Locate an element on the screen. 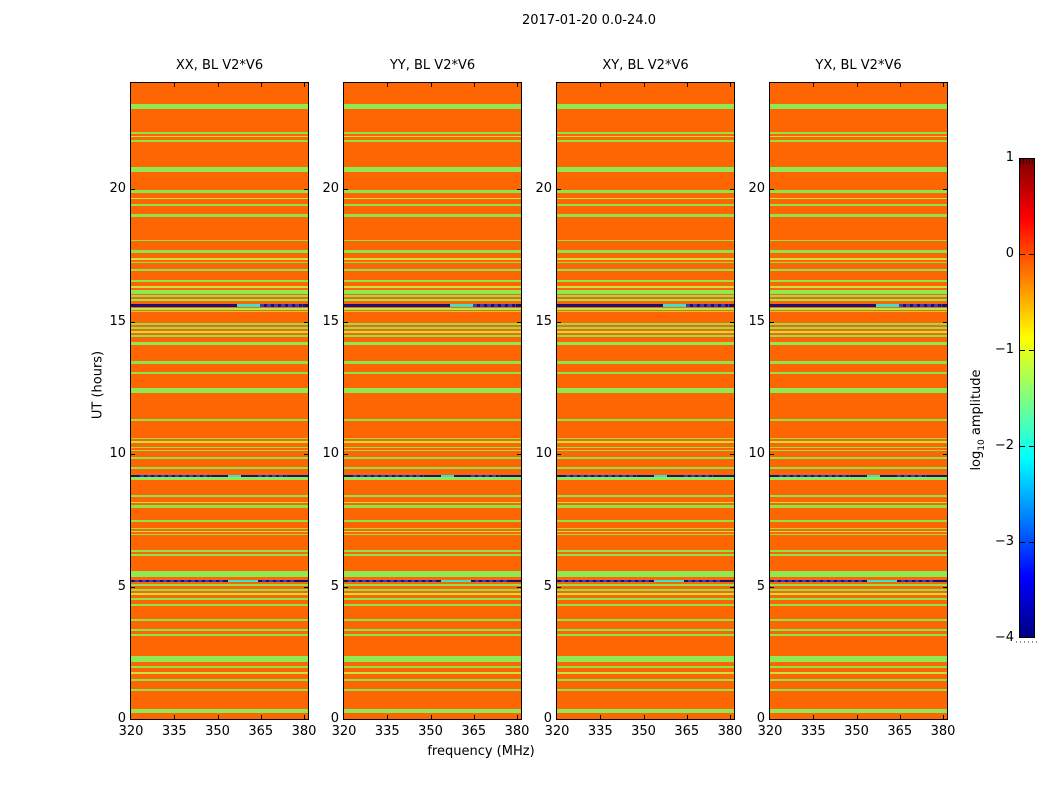 This screenshot has width=1050, height=800. x-tick-label: 380 is located at coordinates (304, 731).